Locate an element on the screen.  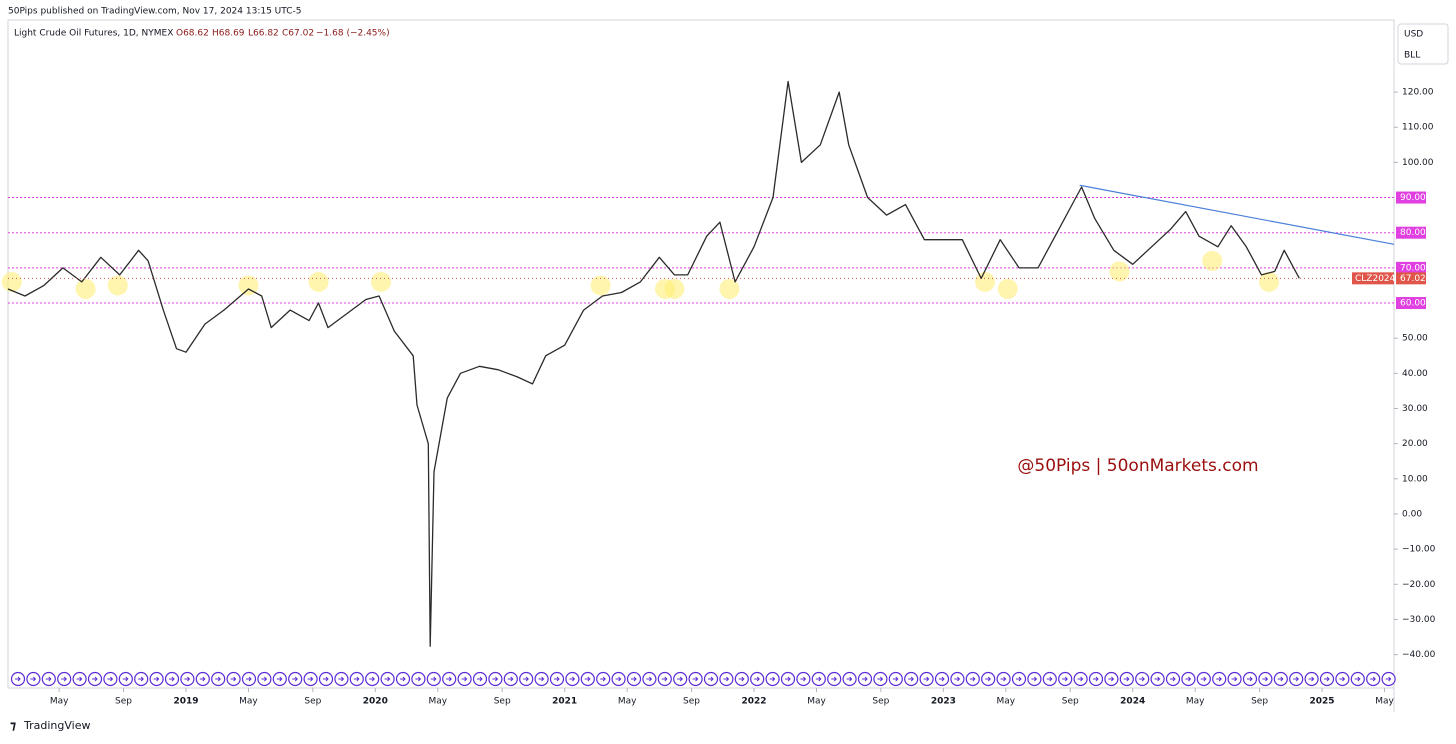
x-tick-label: 2019 is located at coordinates (185, 702).